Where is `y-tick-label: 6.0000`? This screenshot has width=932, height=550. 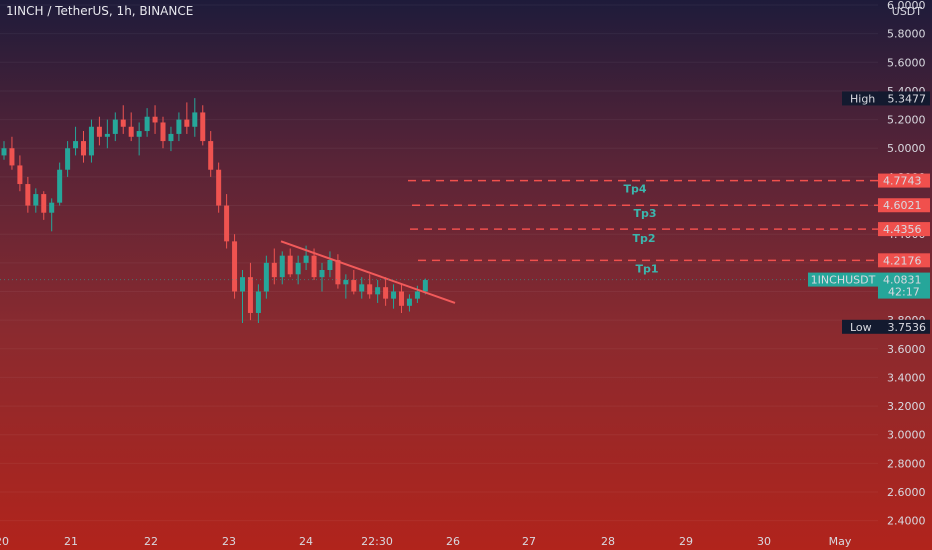
y-tick-label: 6.0000 is located at coordinates (906, 6).